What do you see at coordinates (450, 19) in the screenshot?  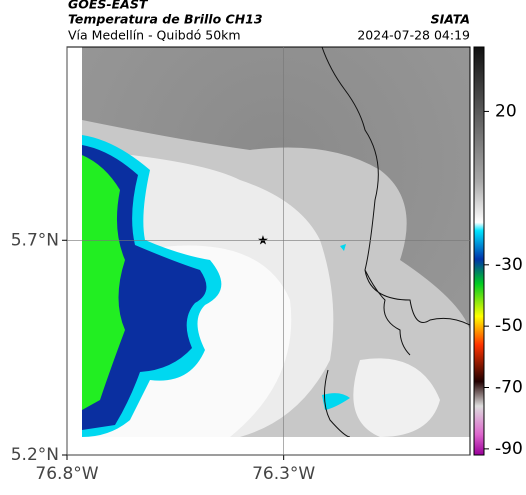 I see `agency: SIATA` at bounding box center [450, 19].